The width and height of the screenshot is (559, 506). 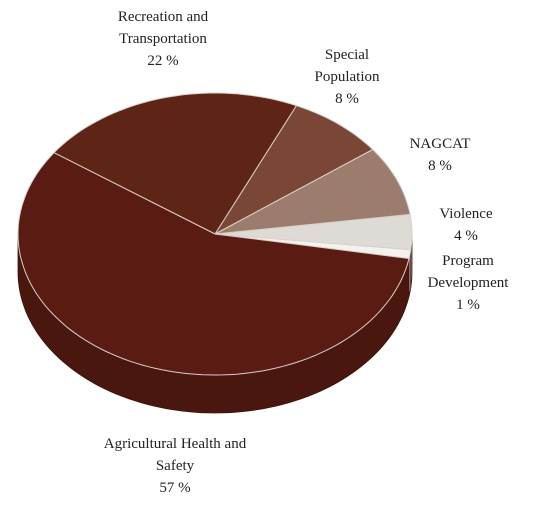 What do you see at coordinates (163, 61) in the screenshot?
I see `value-label: 22 %` at bounding box center [163, 61].